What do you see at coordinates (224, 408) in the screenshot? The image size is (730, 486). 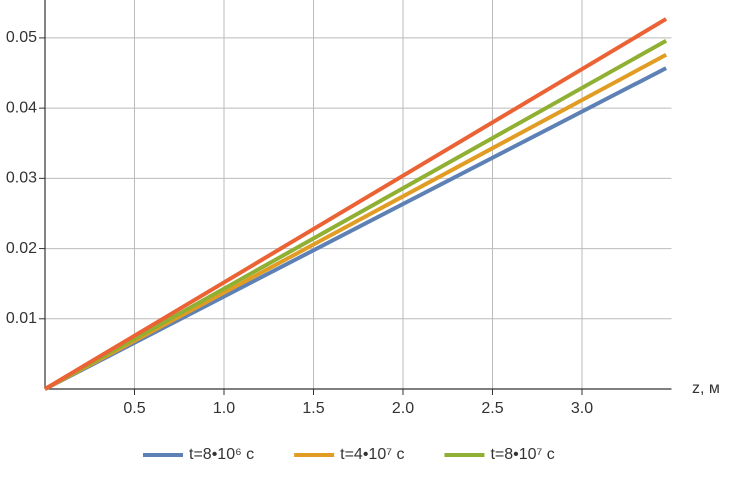 I see `x-tick-label: 1.0` at bounding box center [224, 408].